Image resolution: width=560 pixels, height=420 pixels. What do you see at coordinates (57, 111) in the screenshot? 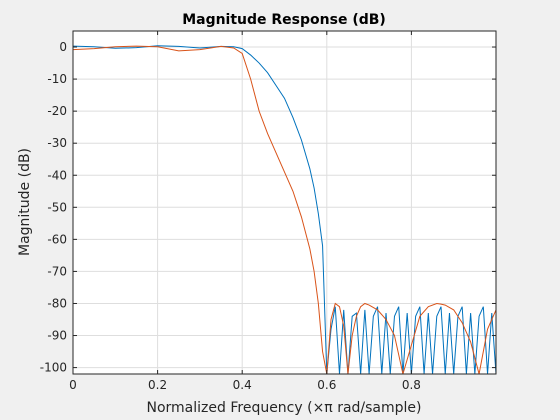
I see `y-tick-label: -20` at bounding box center [57, 111].